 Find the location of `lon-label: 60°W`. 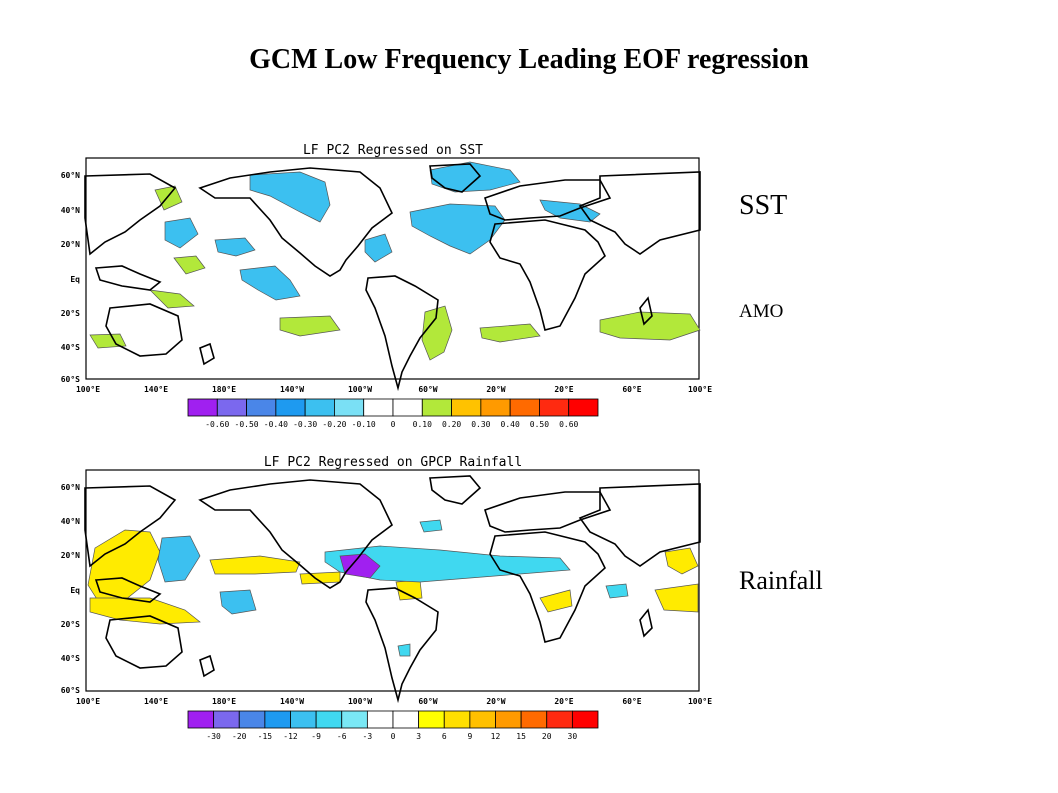

lon-label: 60°W is located at coordinates (427, 389).